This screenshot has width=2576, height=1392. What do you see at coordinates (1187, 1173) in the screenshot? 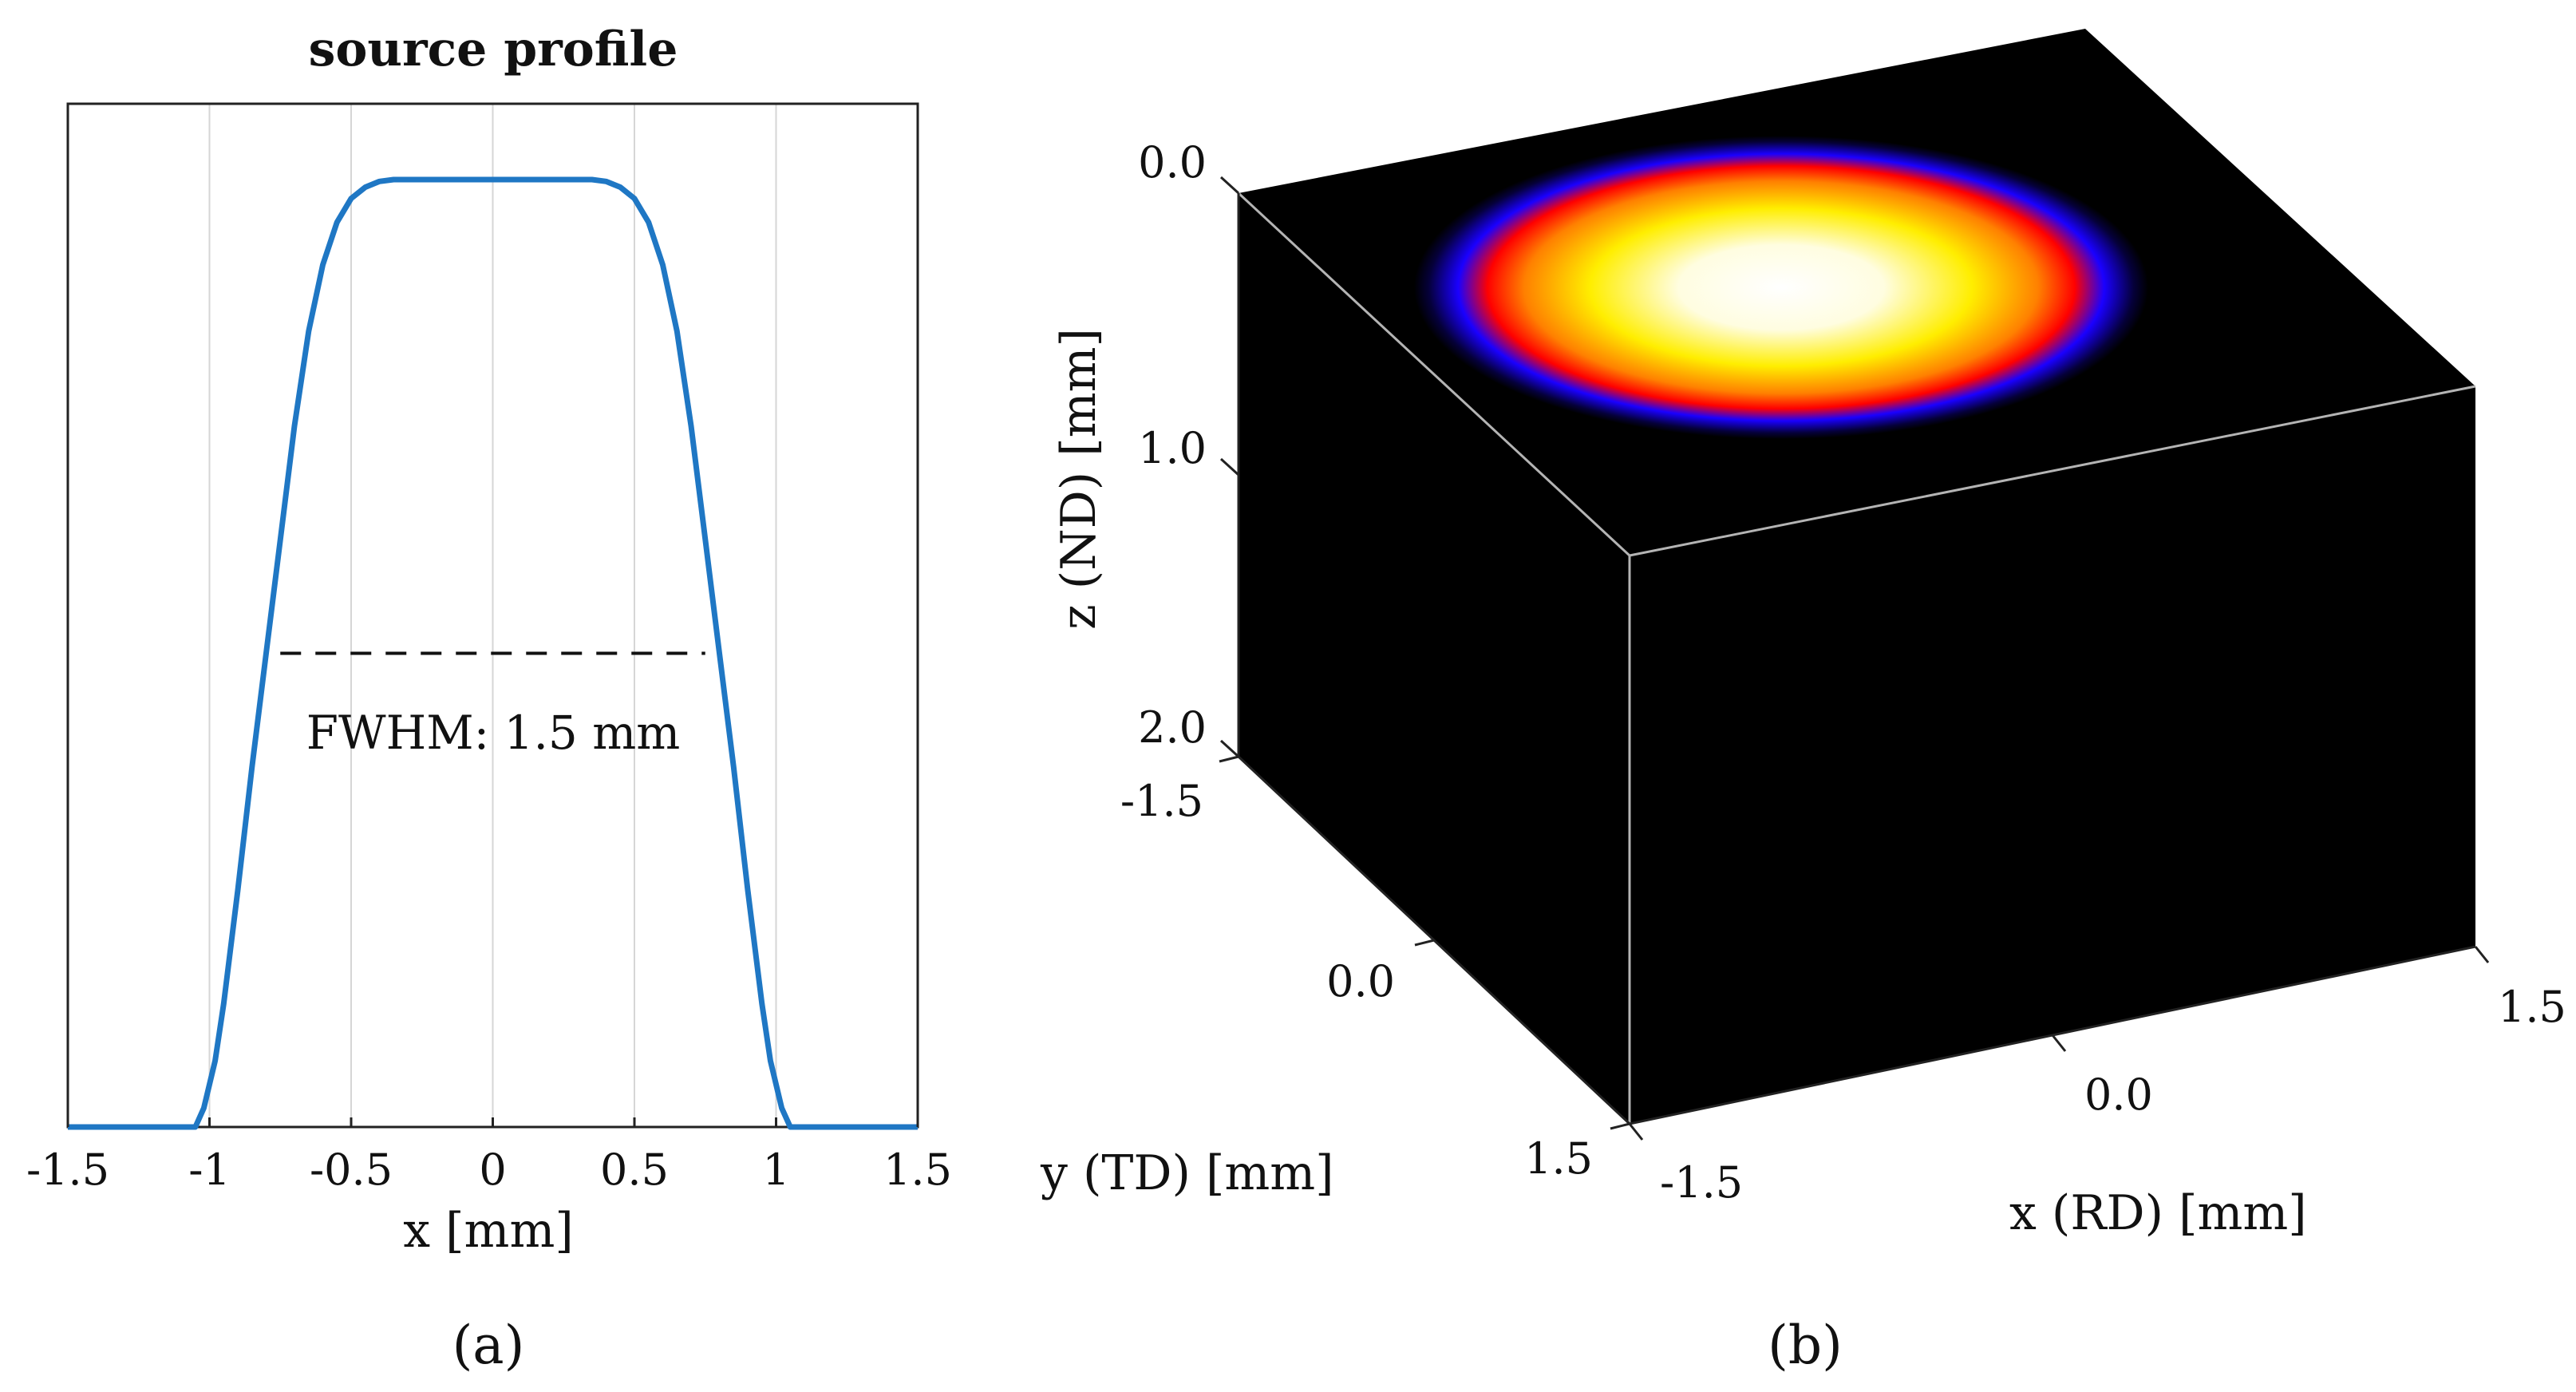
I see `y-axis-label: y (TD) [mm]` at bounding box center [1187, 1173].